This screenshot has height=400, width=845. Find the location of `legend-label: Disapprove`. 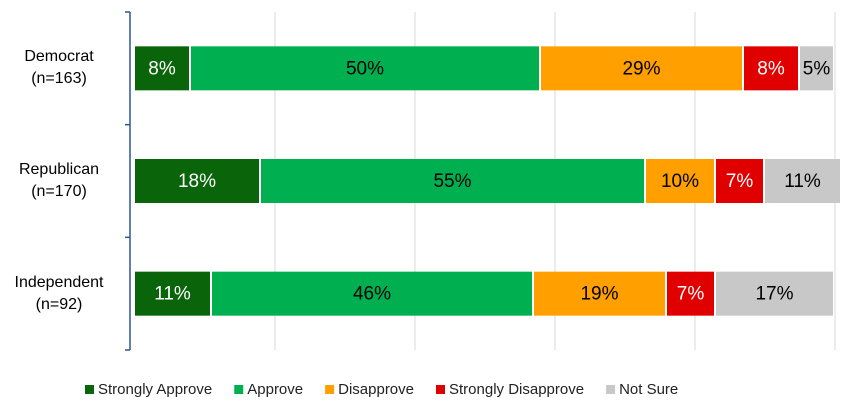

legend-label: Disapprove is located at coordinates (376, 389).